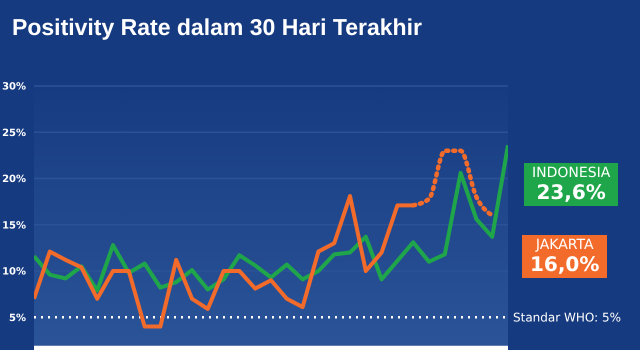 The width and height of the screenshot is (640, 350). Describe the element at coordinates (14, 226) in the screenshot. I see `y-tick-label: 15%` at that location.